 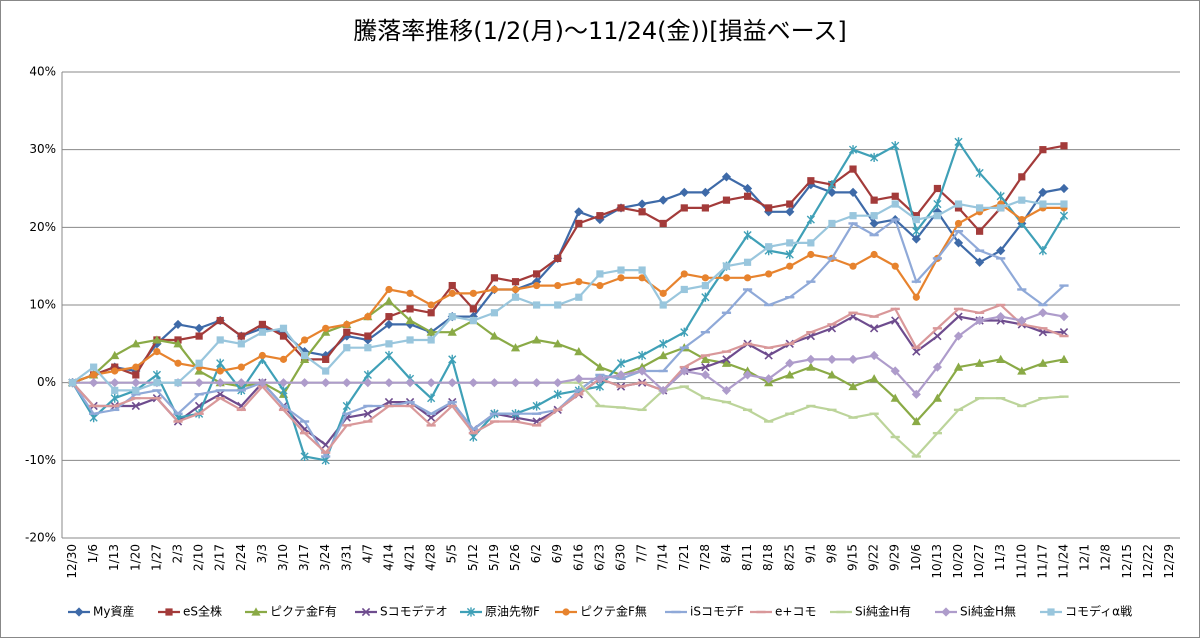 I want to click on chart-title: 騰落率推移(1/2(月)～11/24(金))[損益ベース], so click(x=600, y=31).